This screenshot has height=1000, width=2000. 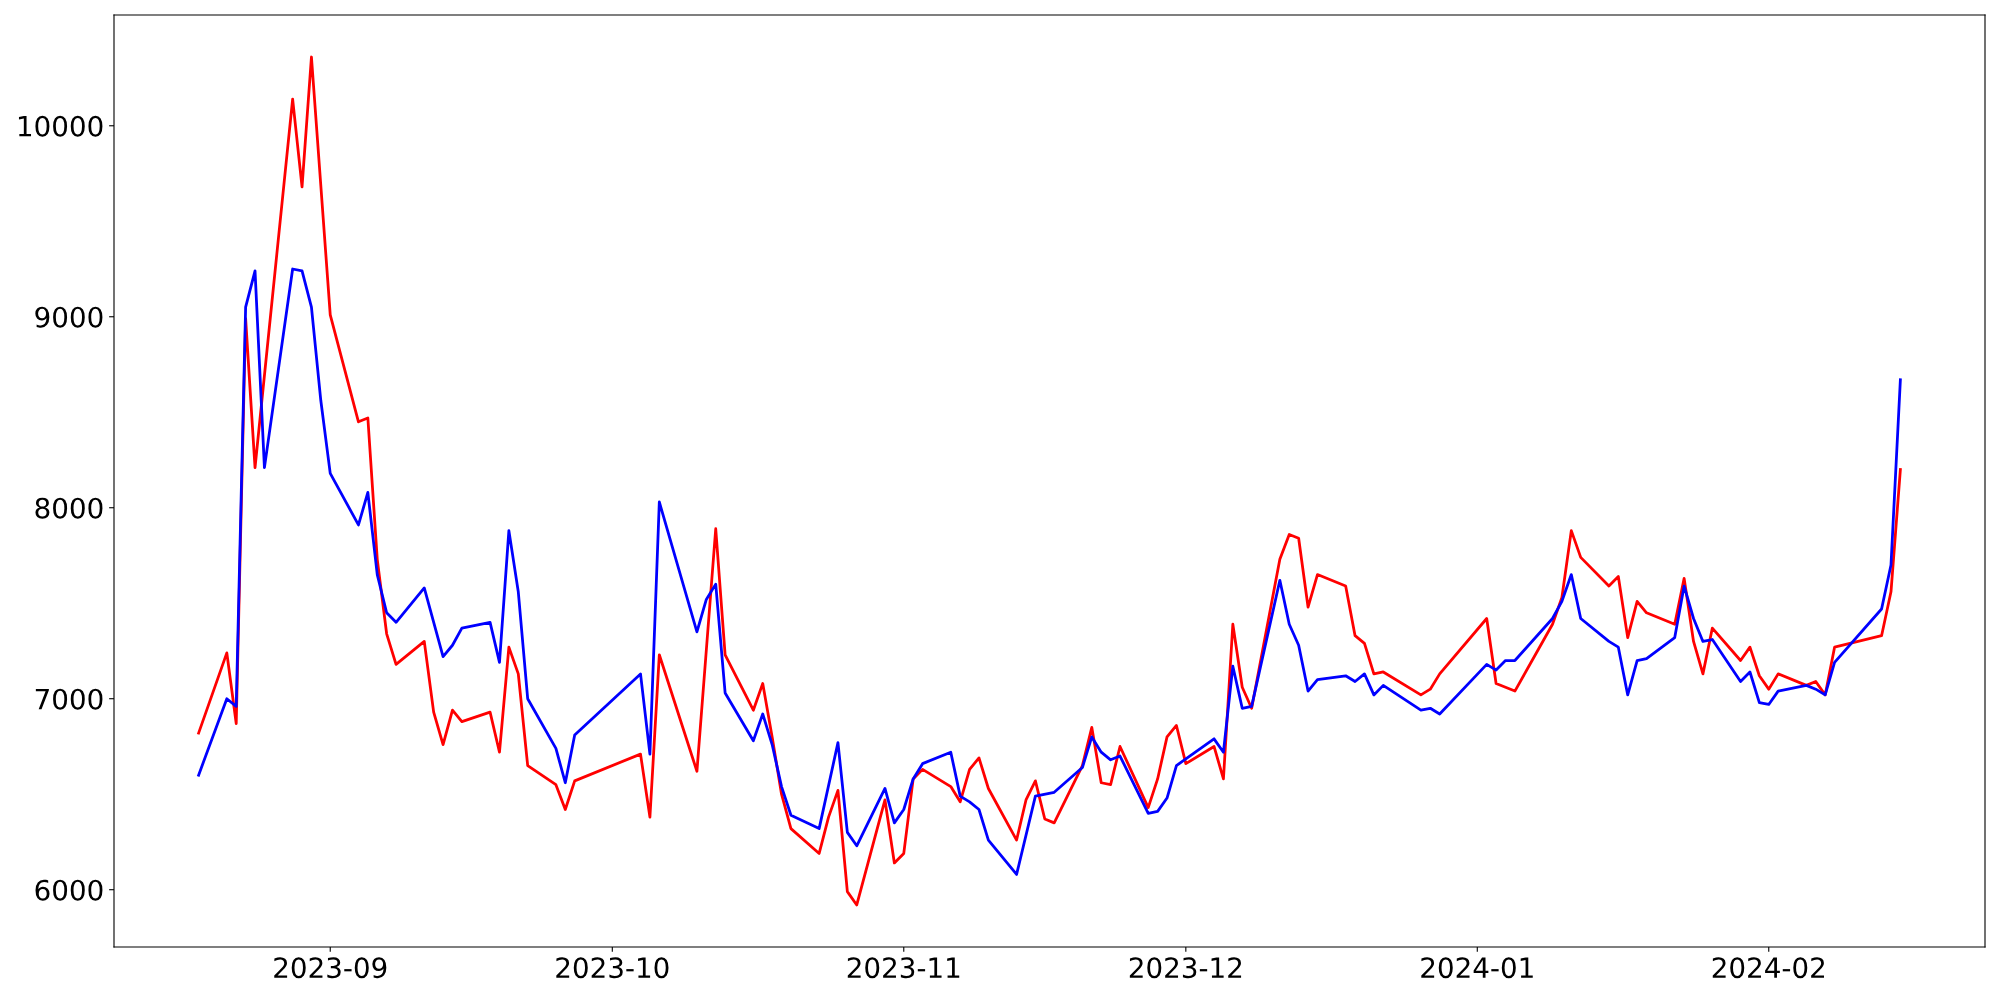 What do you see at coordinates (1768, 968) in the screenshot?
I see `x-tick-label: 2024-02` at bounding box center [1768, 968].